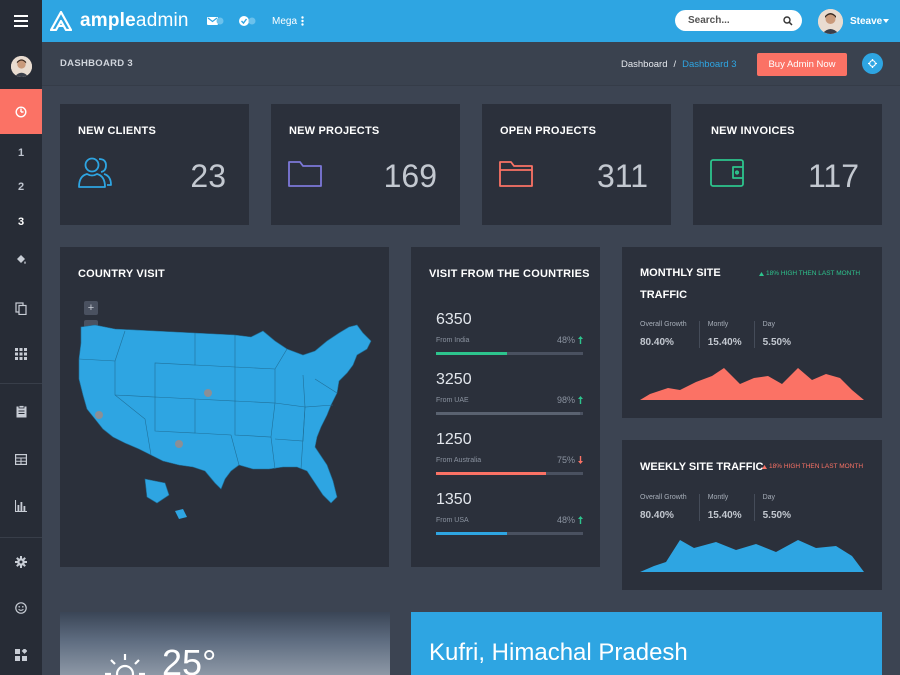 The width and height of the screenshot is (900, 675). I want to click on sidebar-item-settings, so click(21, 562).